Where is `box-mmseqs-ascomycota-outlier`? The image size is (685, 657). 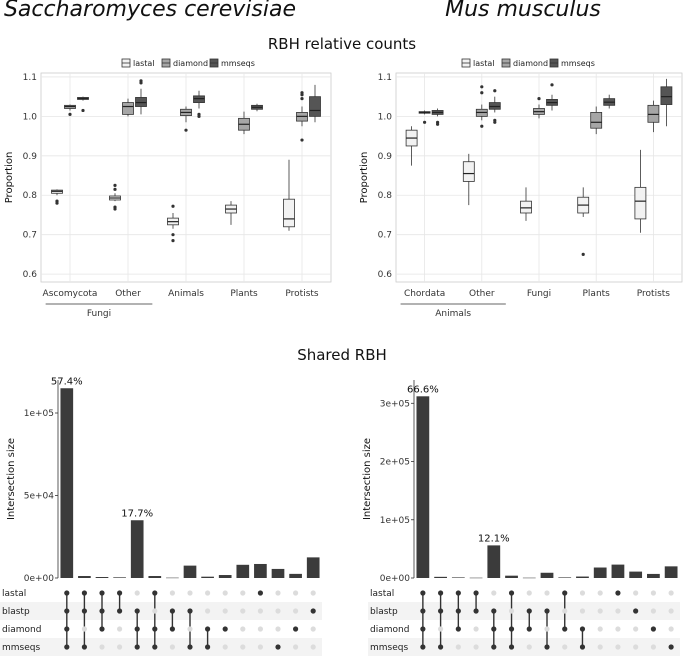 box-mmseqs-ascomycota-outlier is located at coordinates (83, 110).